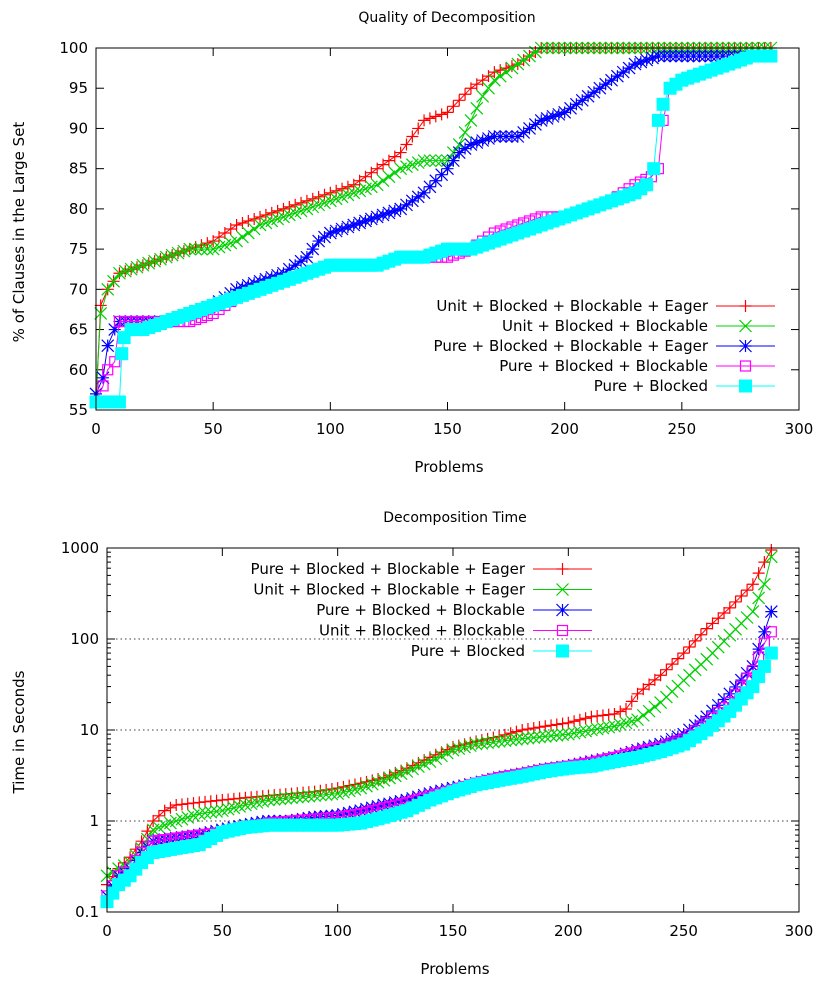  I want to click on legend-label: Unit + Blocked + Blockable, so click(605, 326).